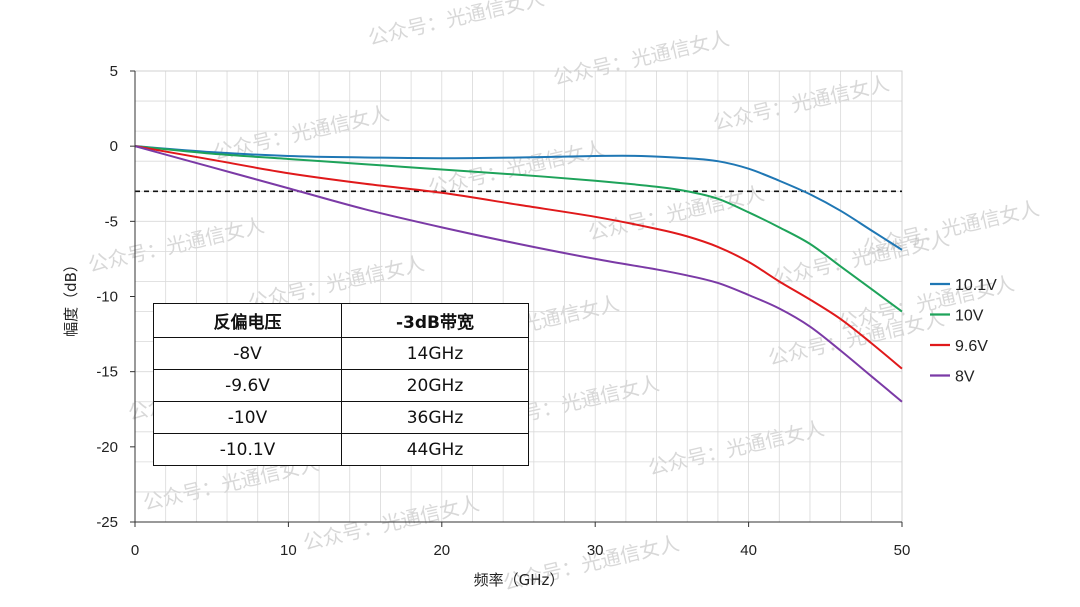 Image resolution: width=1080 pixels, height=607 pixels. I want to click on table-cell-voltage: -10V, so click(247, 417).